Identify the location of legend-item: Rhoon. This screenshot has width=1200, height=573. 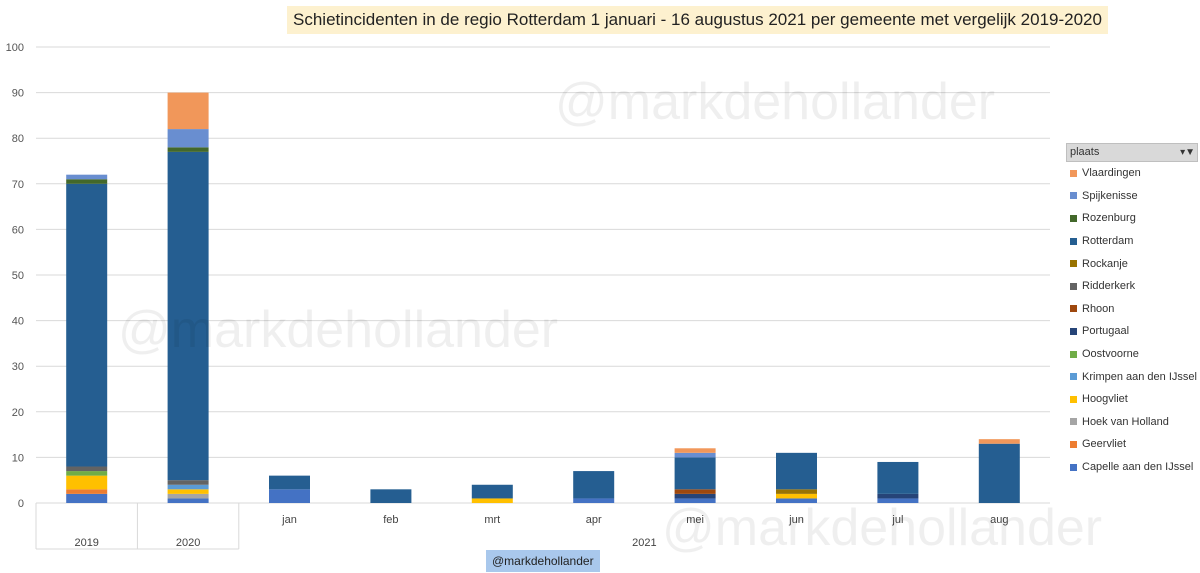
(1132, 309).